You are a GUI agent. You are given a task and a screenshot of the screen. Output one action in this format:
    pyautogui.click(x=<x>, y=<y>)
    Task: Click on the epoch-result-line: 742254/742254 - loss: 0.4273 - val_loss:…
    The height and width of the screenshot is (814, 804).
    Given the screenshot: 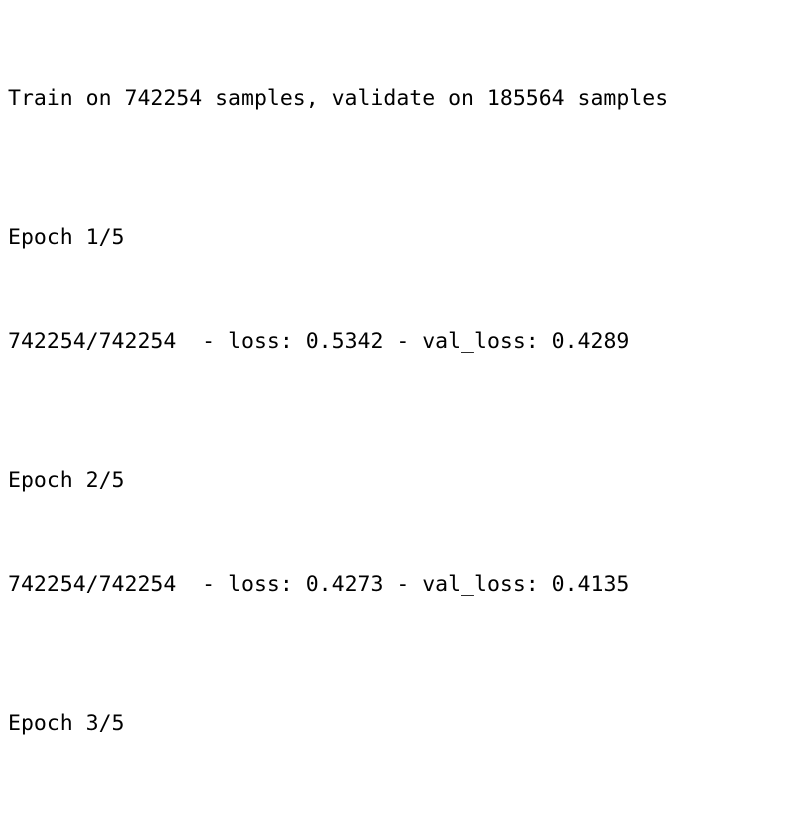 What is the action you would take?
    pyautogui.click(x=403, y=585)
    